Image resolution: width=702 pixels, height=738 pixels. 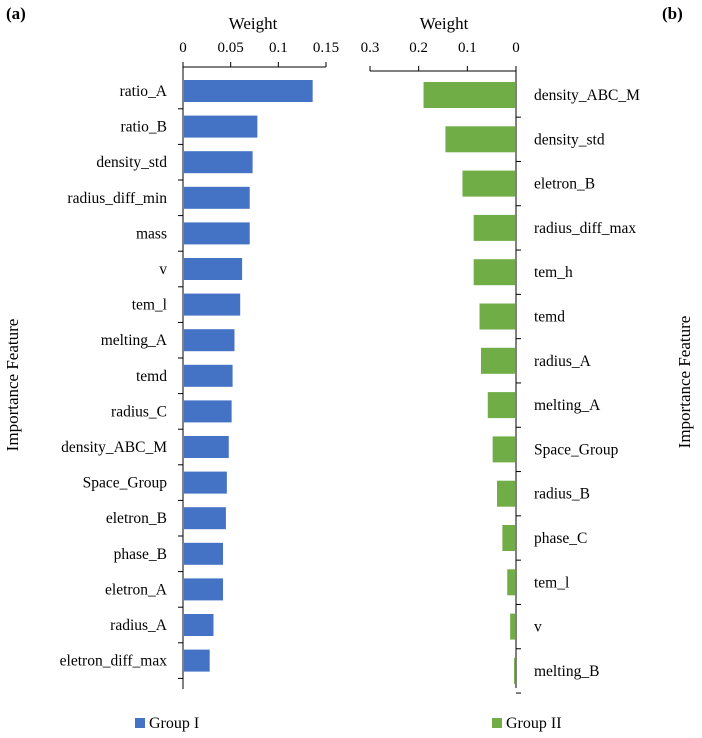 I want to click on left-category-label: density_ABC_M, so click(x=114, y=447).